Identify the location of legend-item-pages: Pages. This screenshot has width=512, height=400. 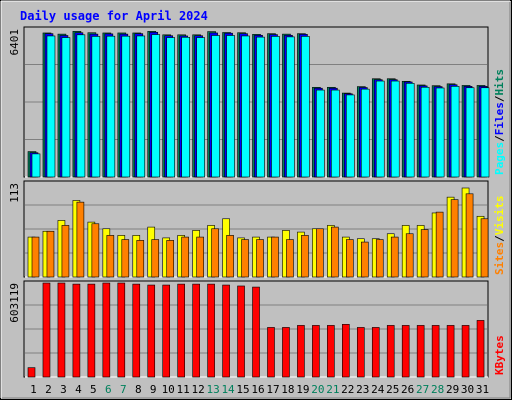
(499, 158).